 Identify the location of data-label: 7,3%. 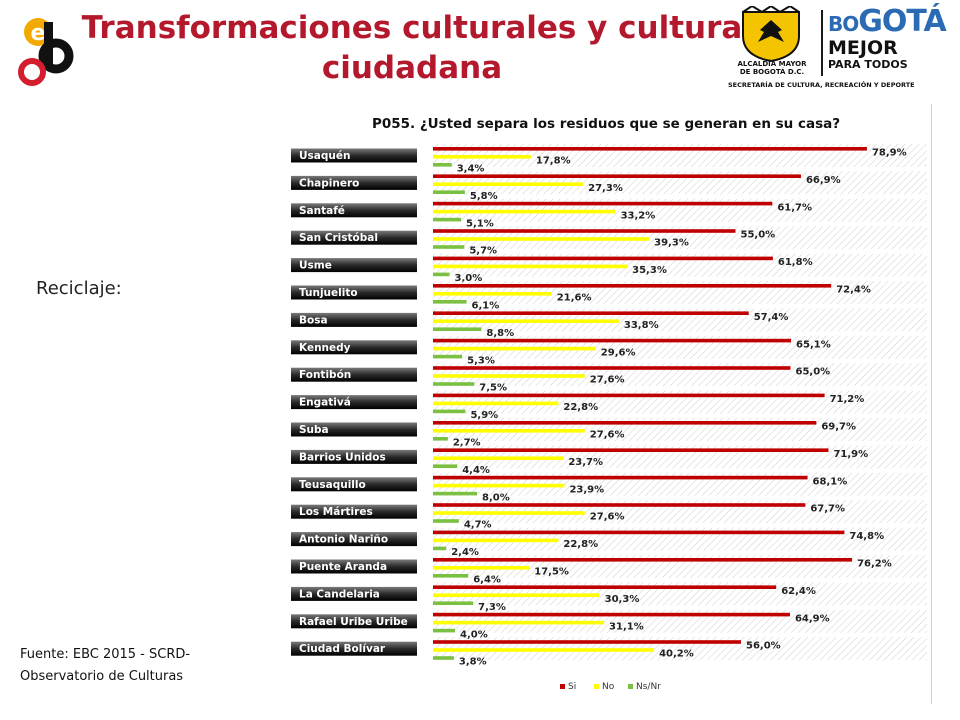
(492, 607).